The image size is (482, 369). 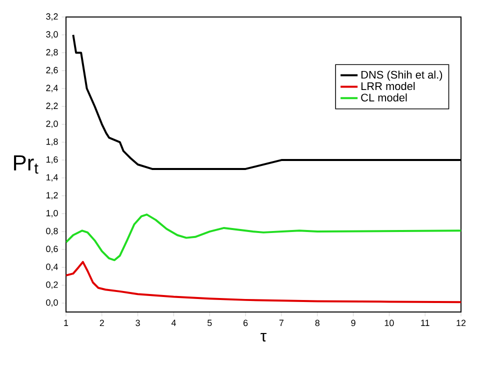 What do you see at coordinates (52, 142) in the screenshot?
I see `y-tick-label: 1,8` at bounding box center [52, 142].